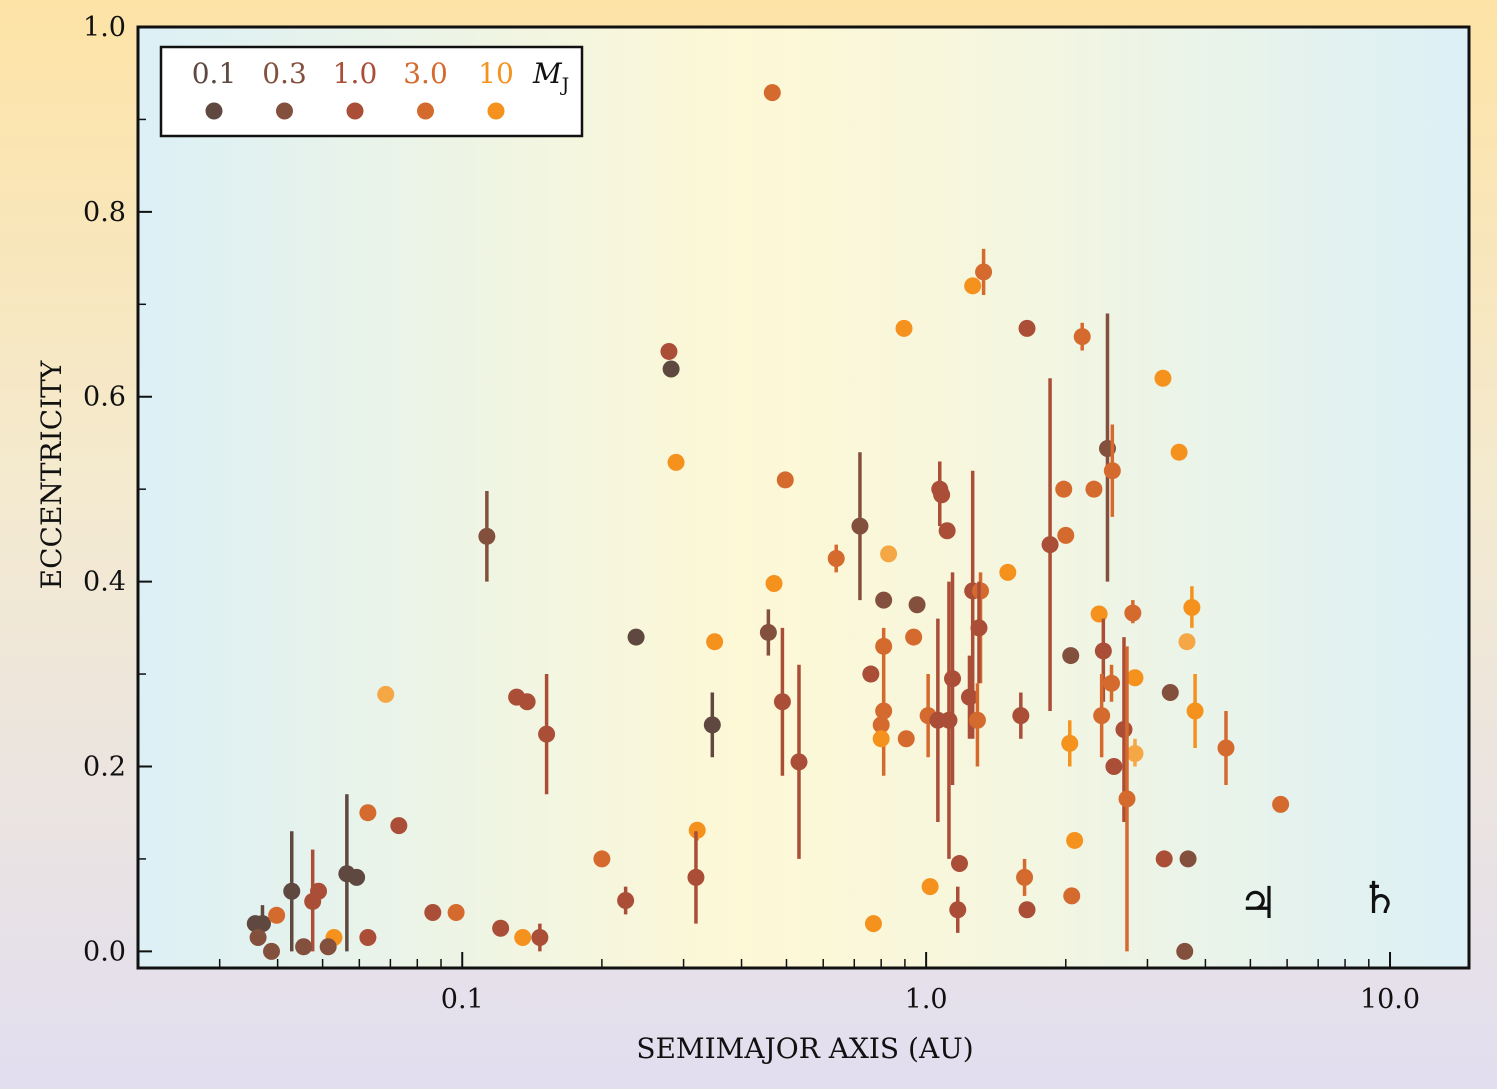 The image size is (1497, 1089). Describe the element at coordinates (496, 73) in the screenshot. I see `legend-label: 10` at that location.